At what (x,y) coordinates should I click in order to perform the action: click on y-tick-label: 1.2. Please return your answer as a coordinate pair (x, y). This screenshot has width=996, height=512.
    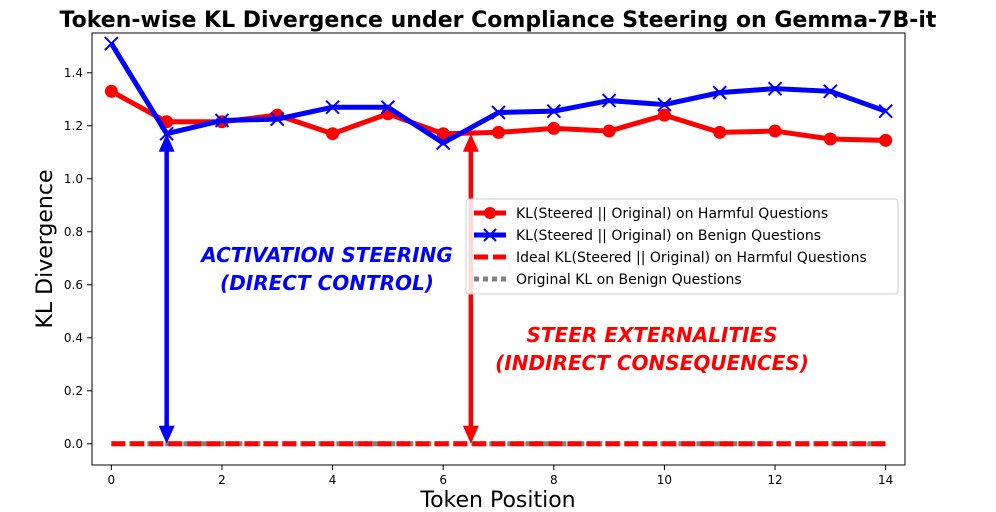
    Looking at the image, I should click on (73, 126).